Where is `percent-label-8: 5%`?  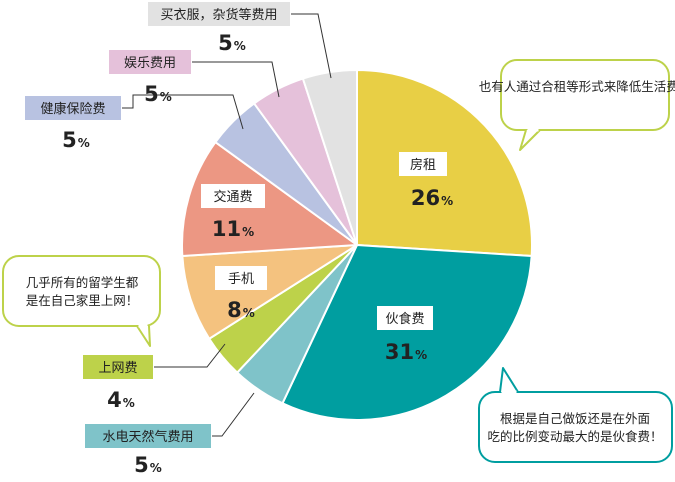 percent-label-8: 5% is located at coordinates (232, 43).